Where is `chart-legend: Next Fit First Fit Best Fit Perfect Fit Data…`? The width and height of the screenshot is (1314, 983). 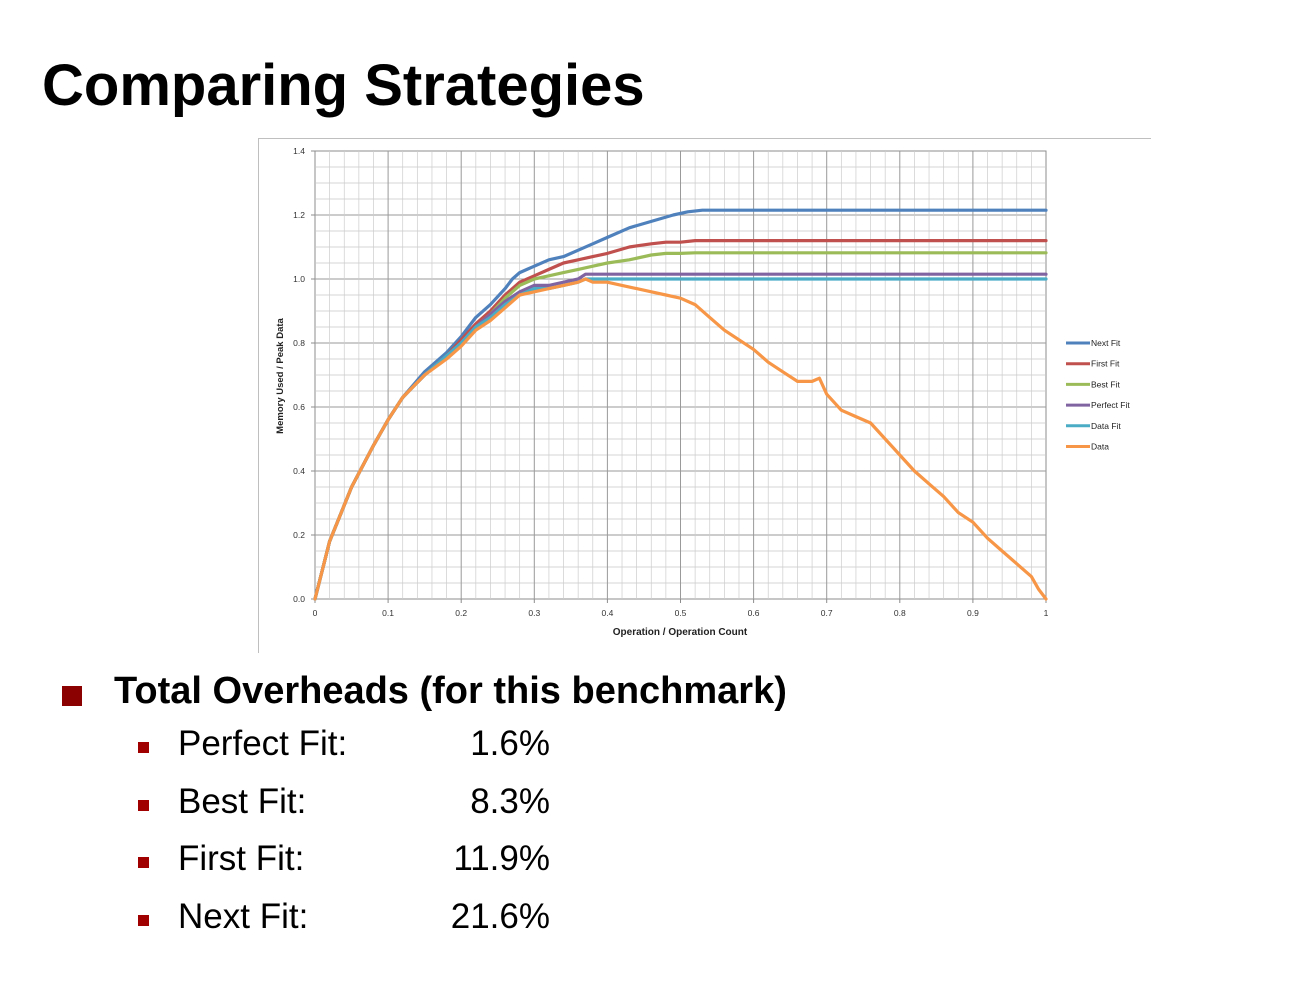
chart-legend: Next Fit First Fit Best Fit Perfect Fit Data… is located at coordinates (1098, 395).